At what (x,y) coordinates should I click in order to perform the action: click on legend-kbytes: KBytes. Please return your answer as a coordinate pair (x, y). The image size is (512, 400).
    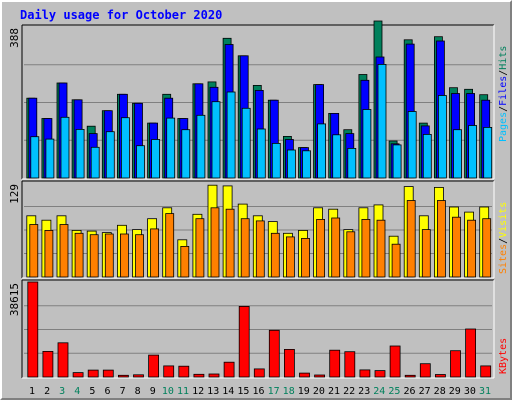
    Looking at the image, I should click on (503, 356).